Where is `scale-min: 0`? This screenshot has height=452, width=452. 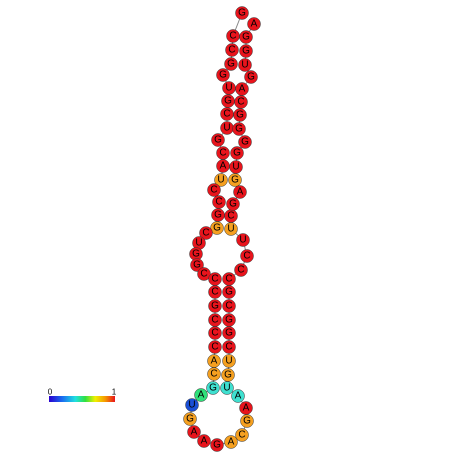 scale-min: 0 is located at coordinates (50, 392).